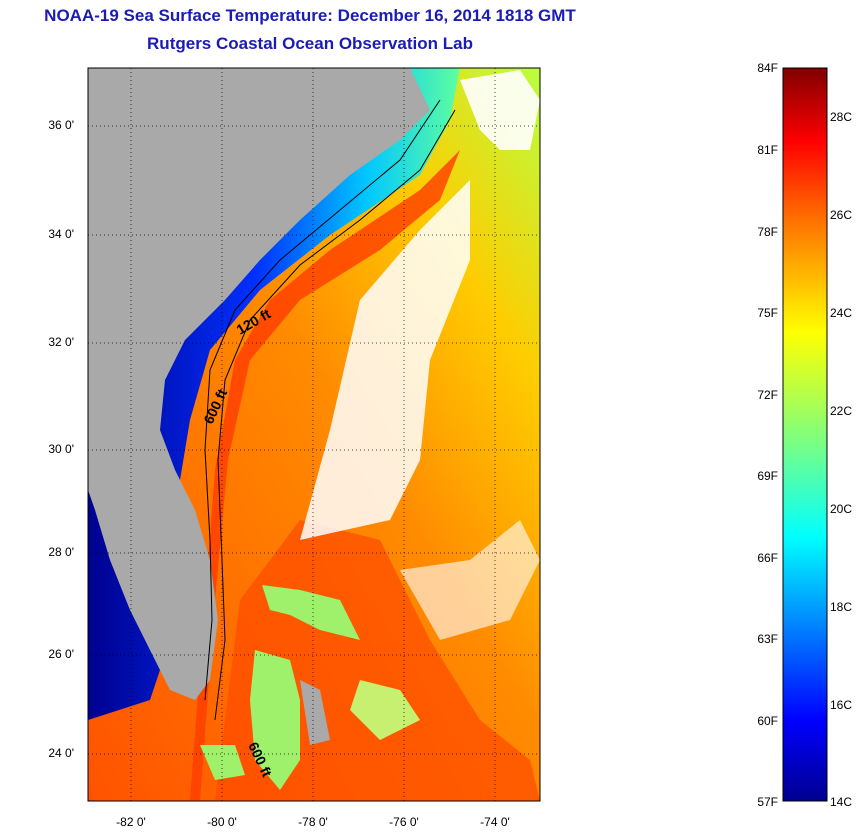 Image resolution: width=864 pixels, height=832 pixels. What do you see at coordinates (61, 552) in the screenshot?
I see `lat-label-28: 28 0'` at bounding box center [61, 552].